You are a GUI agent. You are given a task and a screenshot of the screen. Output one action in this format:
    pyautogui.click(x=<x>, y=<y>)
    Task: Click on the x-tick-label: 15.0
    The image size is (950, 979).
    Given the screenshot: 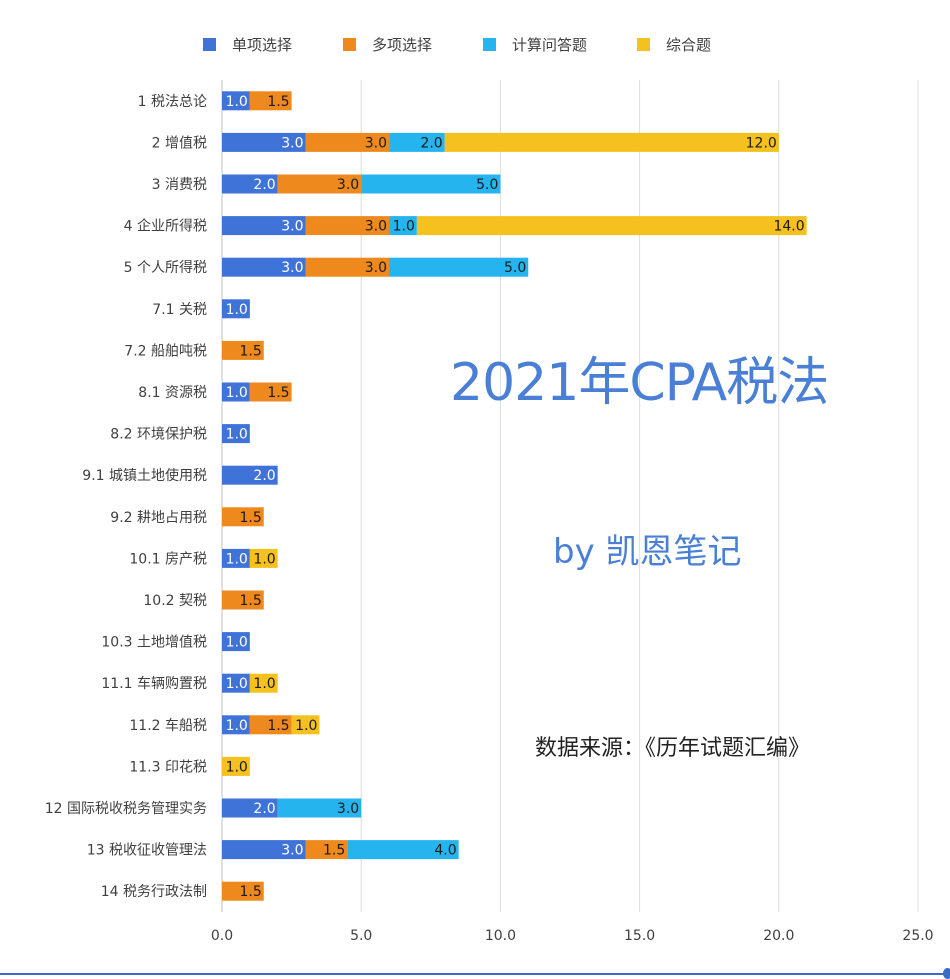 What is the action you would take?
    pyautogui.click(x=639, y=936)
    